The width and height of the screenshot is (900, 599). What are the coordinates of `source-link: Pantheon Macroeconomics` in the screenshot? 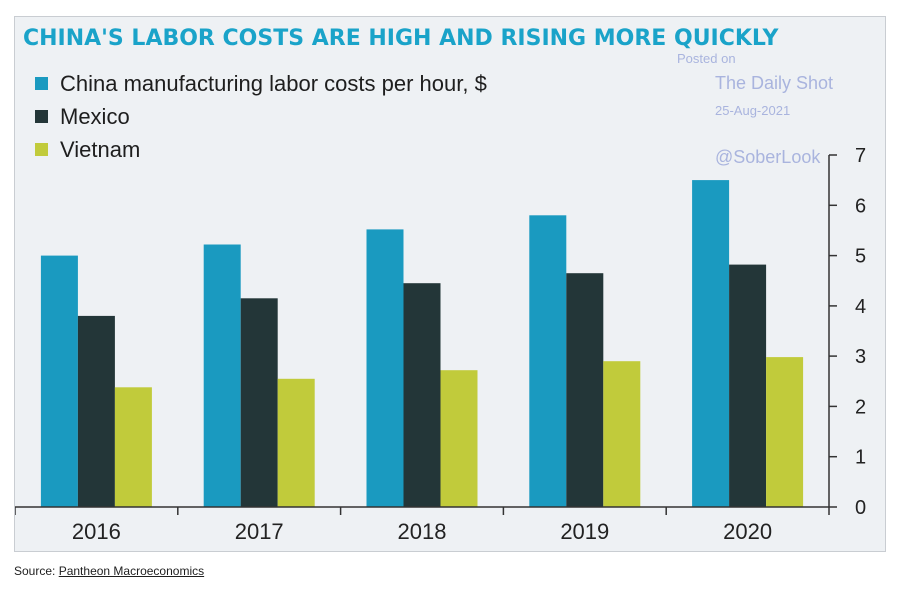 It's located at (131, 571).